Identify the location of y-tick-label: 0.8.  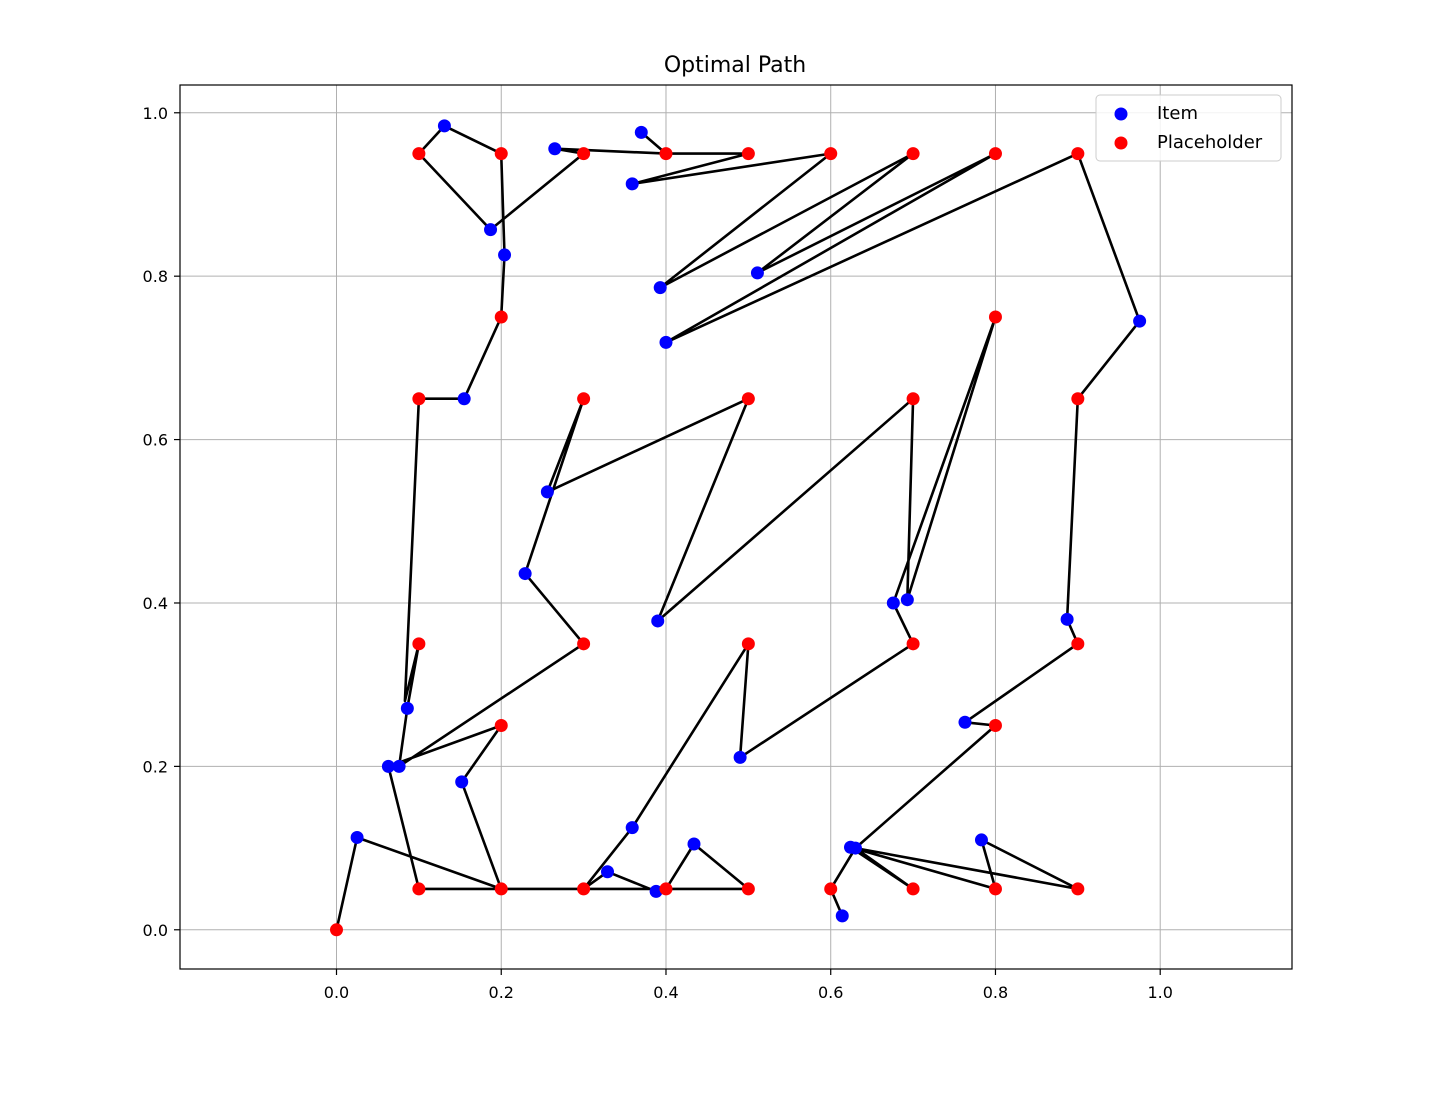
(155, 276).